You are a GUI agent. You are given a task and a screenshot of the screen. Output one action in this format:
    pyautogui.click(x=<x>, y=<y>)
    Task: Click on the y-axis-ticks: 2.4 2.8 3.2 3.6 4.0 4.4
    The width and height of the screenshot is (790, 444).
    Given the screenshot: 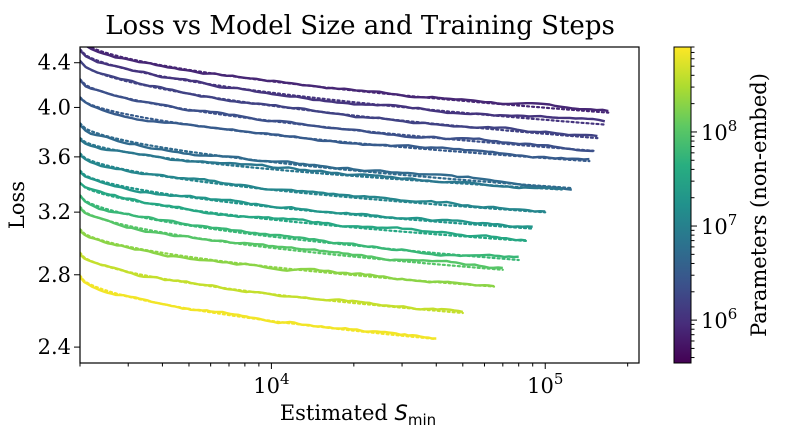 What is the action you would take?
    pyautogui.click(x=59, y=205)
    